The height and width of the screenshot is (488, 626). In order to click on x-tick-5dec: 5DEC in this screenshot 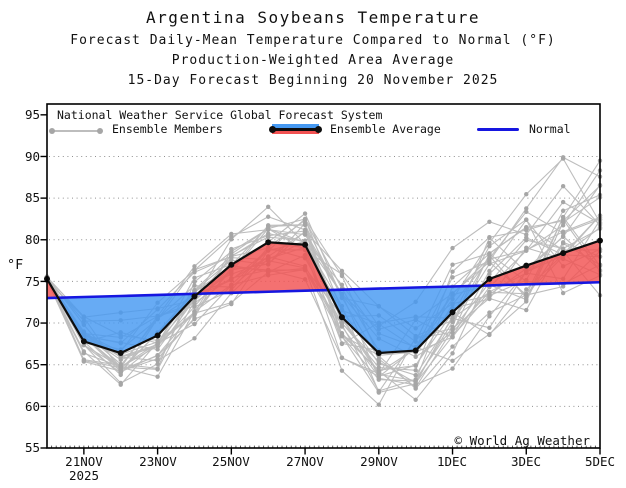, I will do `click(600, 461)`.